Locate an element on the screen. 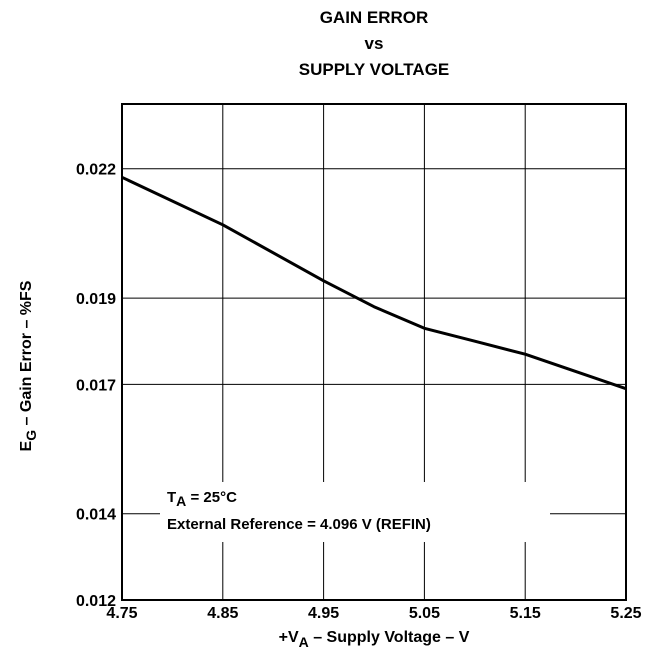 The width and height of the screenshot is (649, 659). x-tick-label: 5.05 is located at coordinates (424, 613).